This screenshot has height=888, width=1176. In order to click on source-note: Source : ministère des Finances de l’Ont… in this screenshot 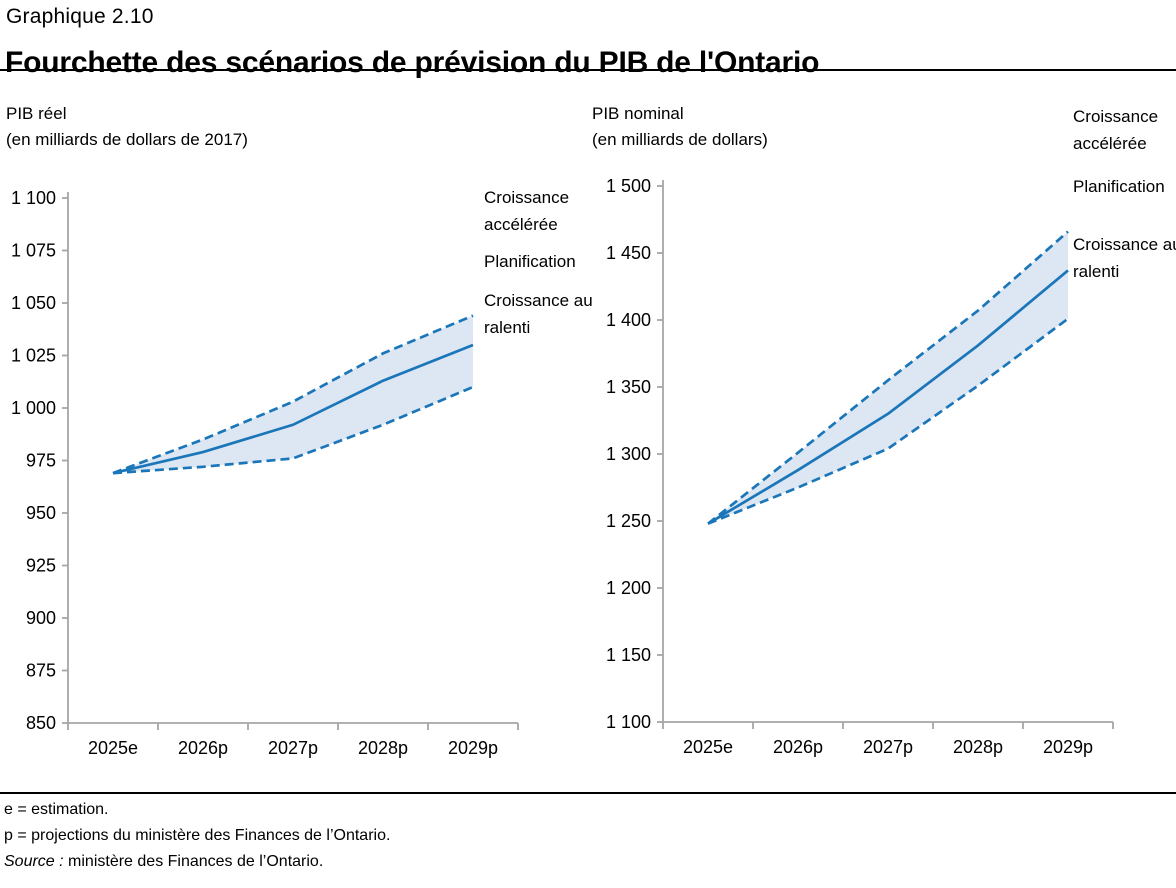, I will do `click(163, 862)`.